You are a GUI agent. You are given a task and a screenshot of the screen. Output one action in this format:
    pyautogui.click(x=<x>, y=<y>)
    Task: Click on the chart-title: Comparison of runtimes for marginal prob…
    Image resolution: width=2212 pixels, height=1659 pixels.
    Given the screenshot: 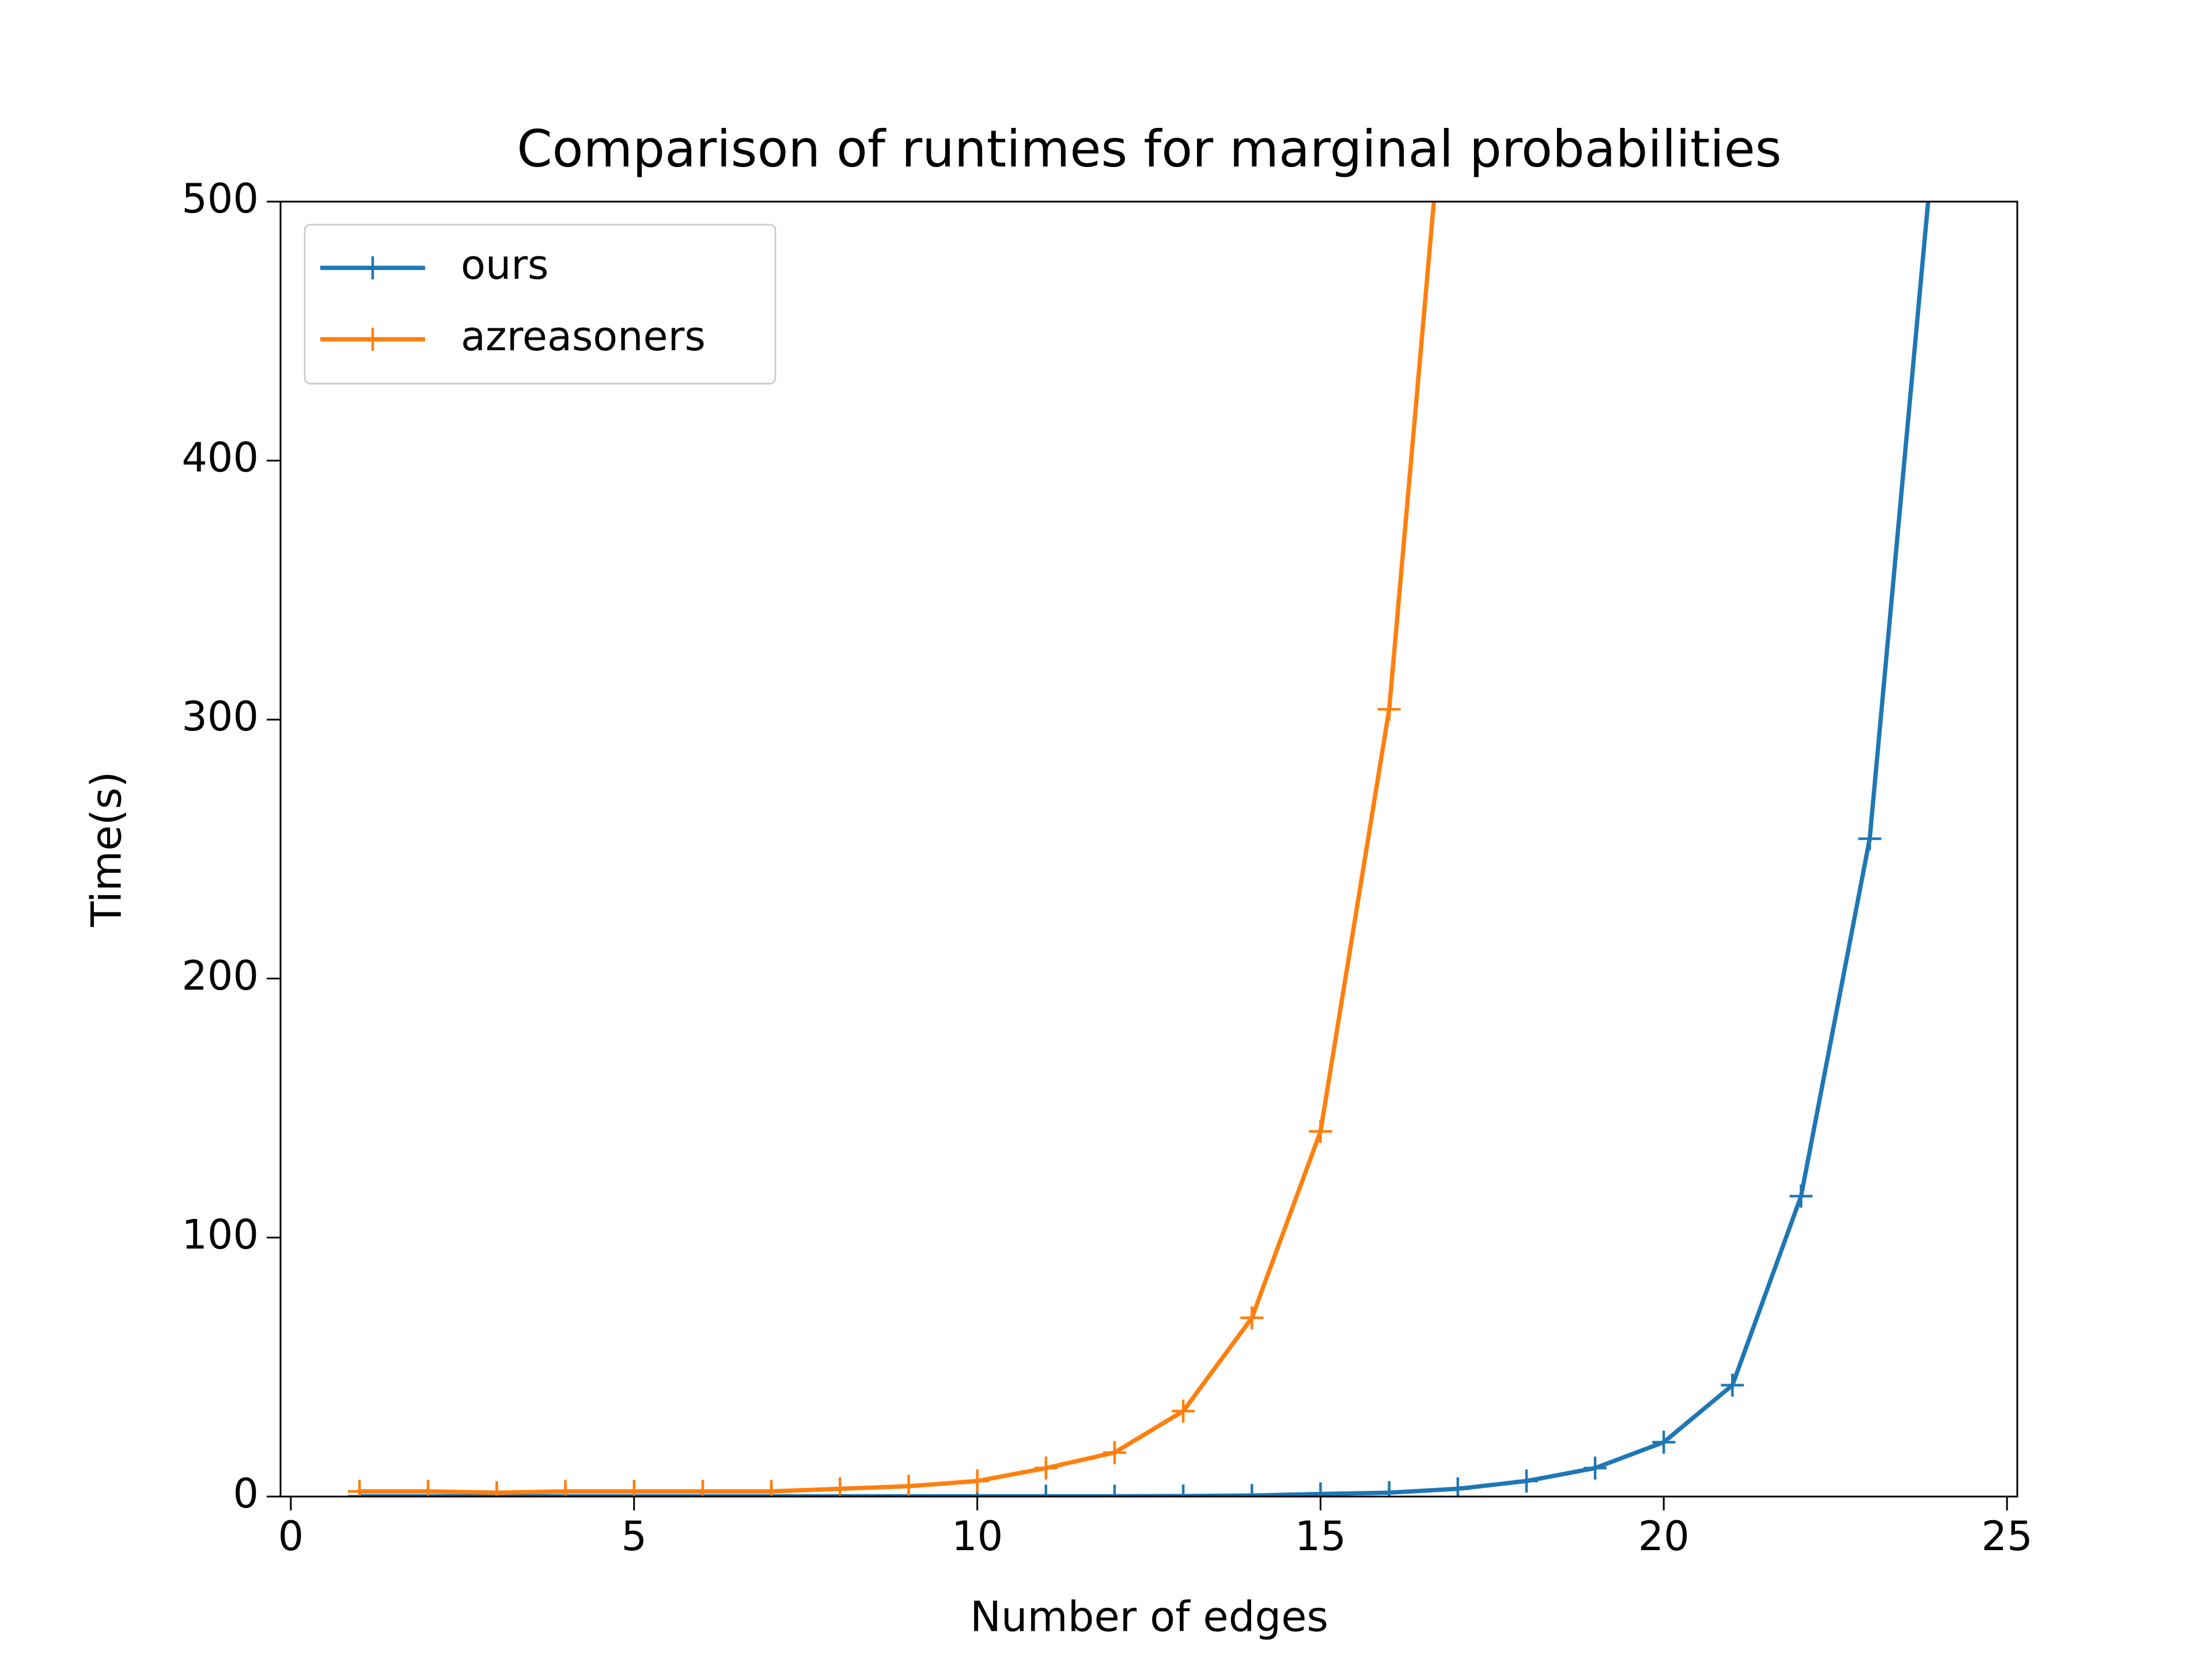 What is the action you would take?
    pyautogui.click(x=1149, y=149)
    